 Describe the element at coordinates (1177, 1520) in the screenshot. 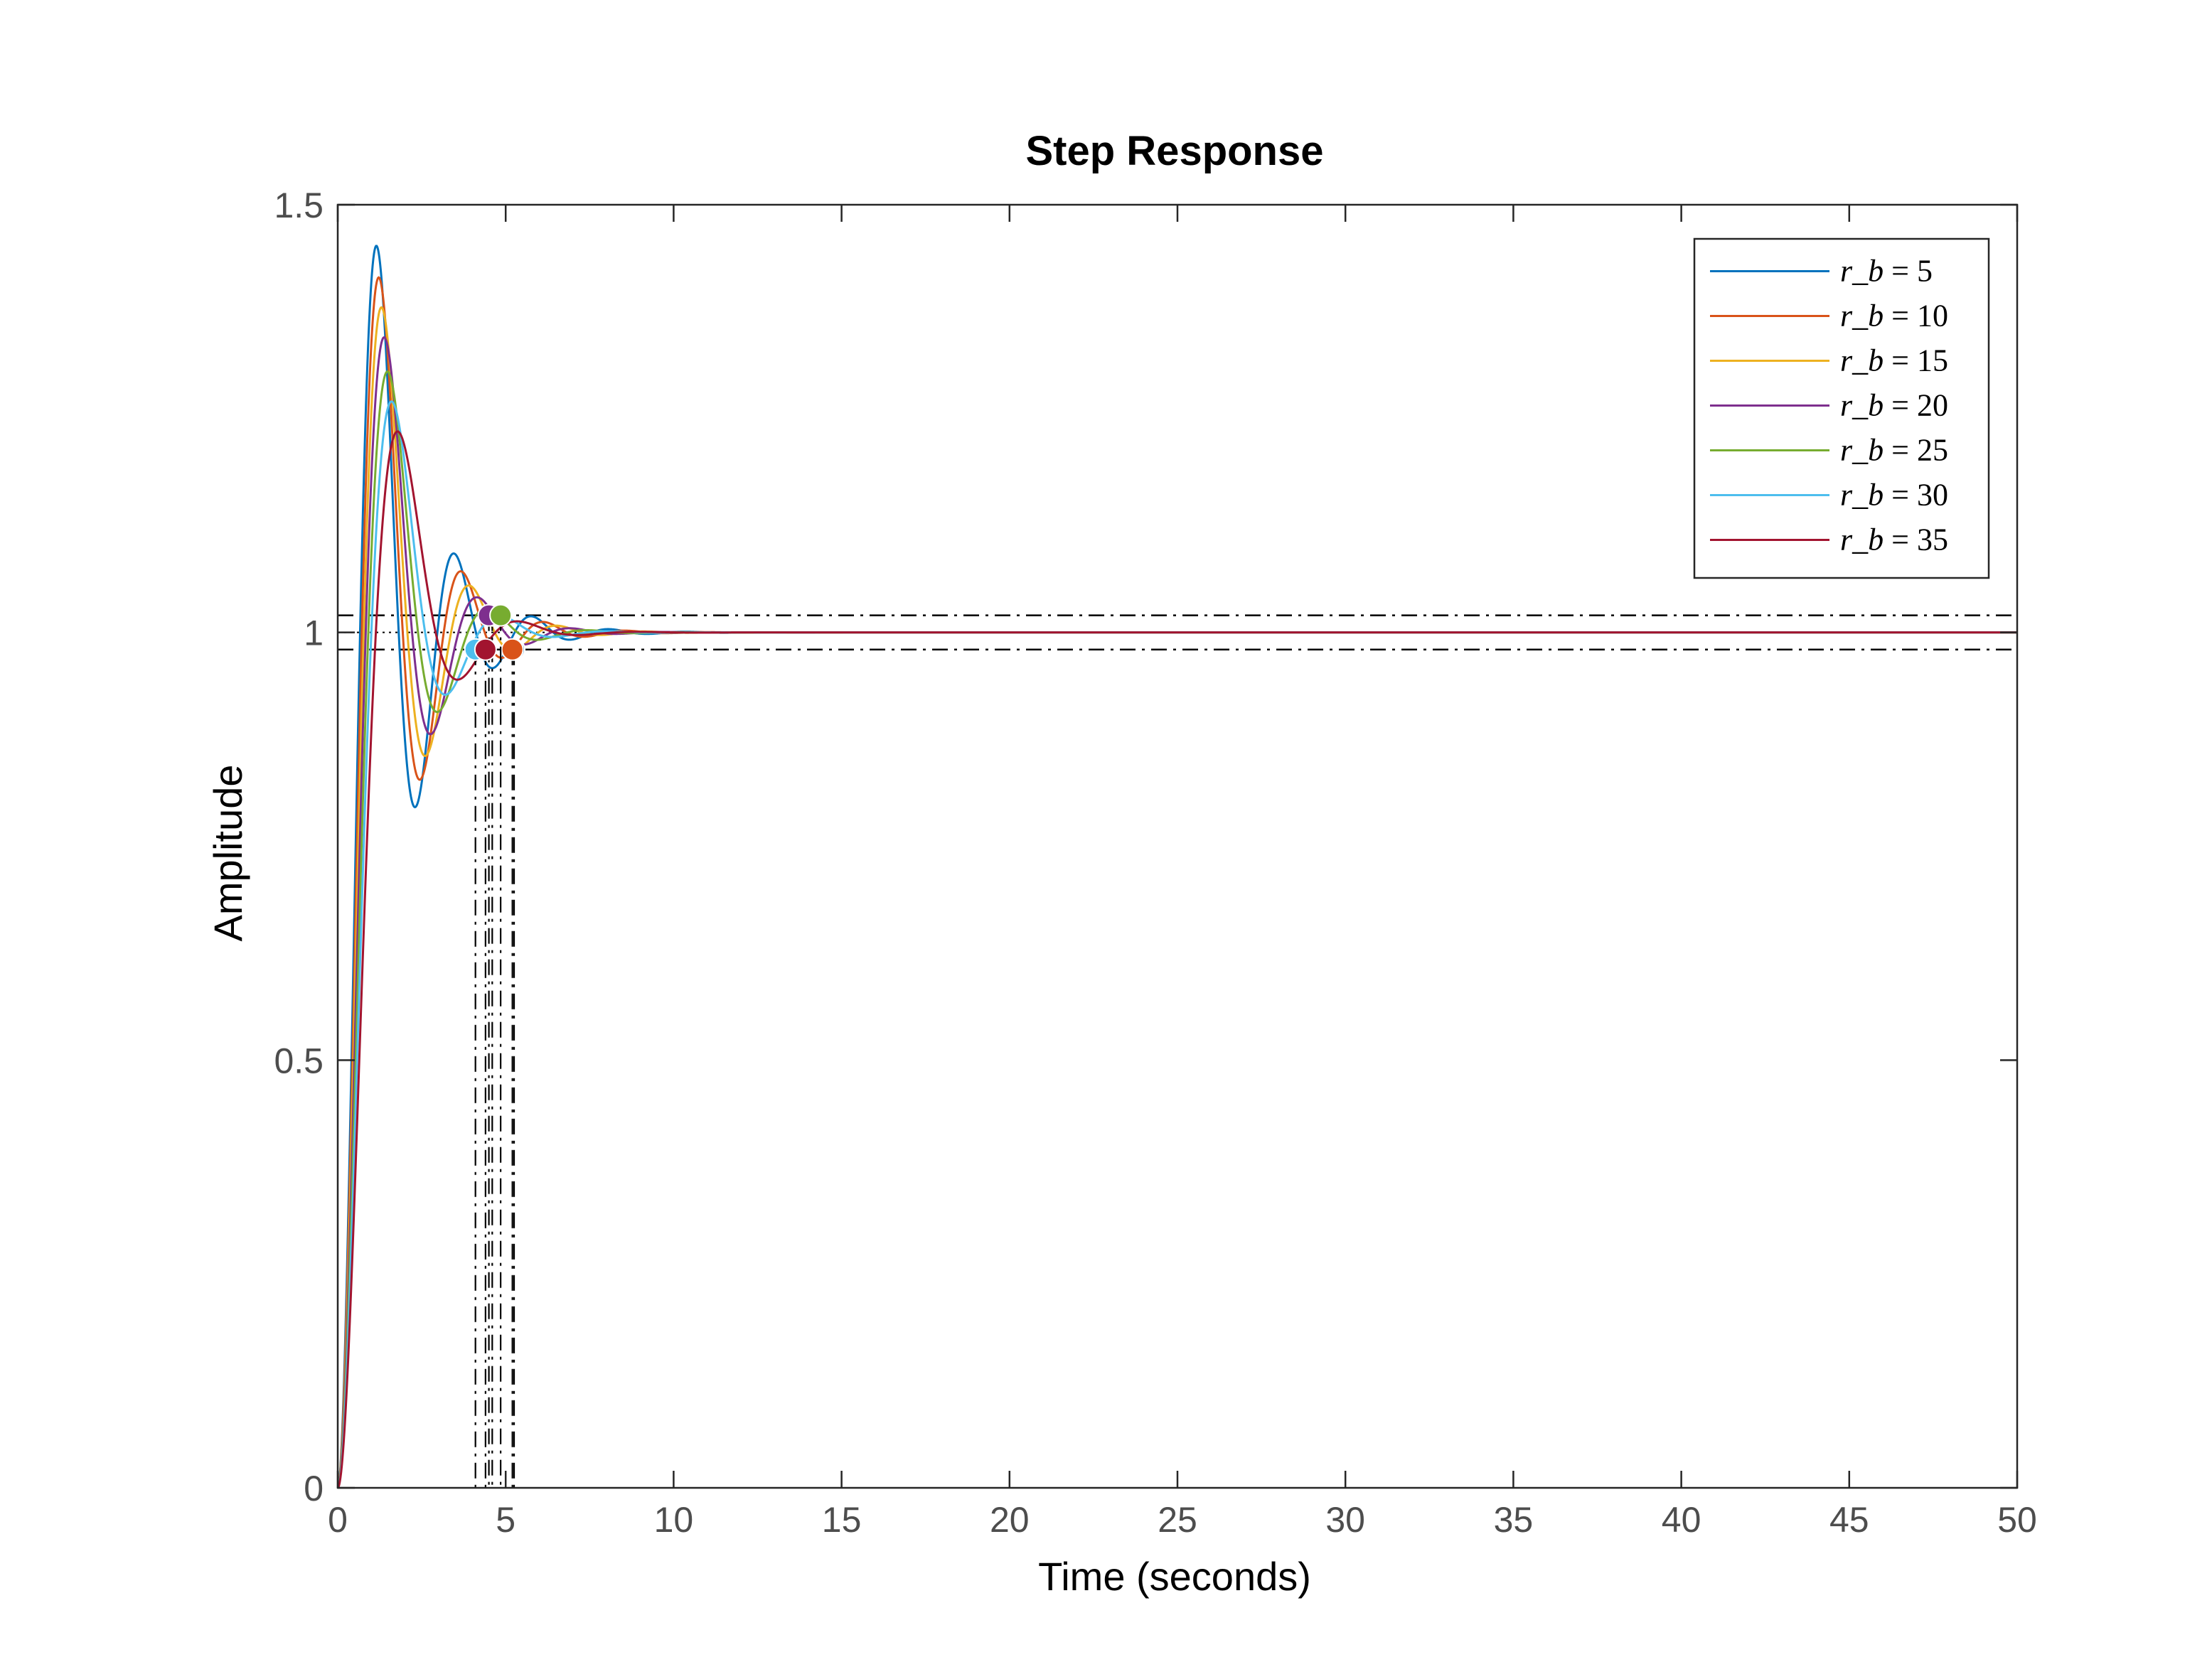

I see `x-tick-label-25: 25` at that location.